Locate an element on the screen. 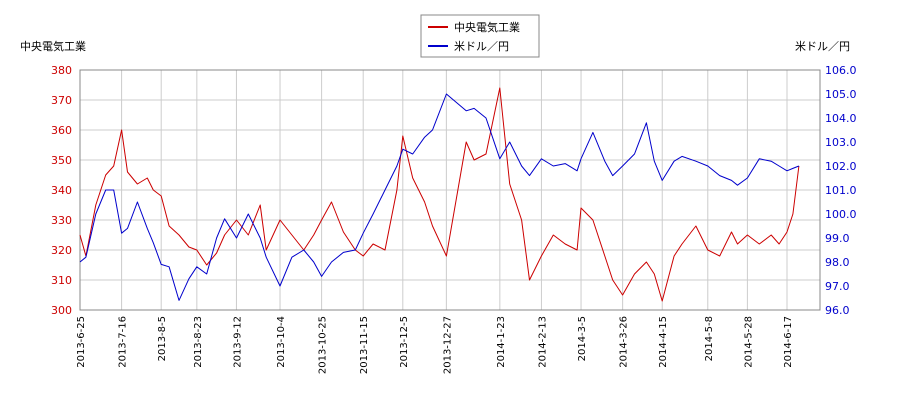  left-tick-label: 310 is located at coordinates (61, 280).